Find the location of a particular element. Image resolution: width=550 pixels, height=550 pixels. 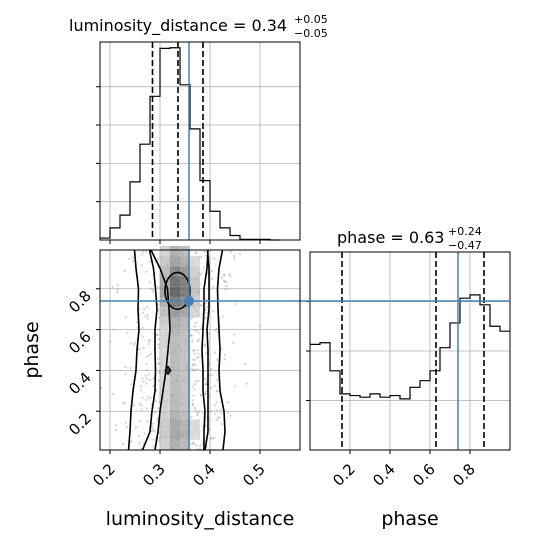

xlabel-luminosity-distance: luminosity_distance is located at coordinates (200, 519).